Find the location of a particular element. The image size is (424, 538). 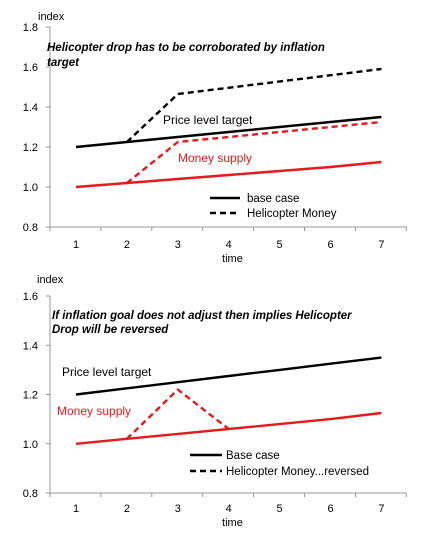

legend-label-dashed: Helicopter Money...reversed is located at coordinates (297, 472).